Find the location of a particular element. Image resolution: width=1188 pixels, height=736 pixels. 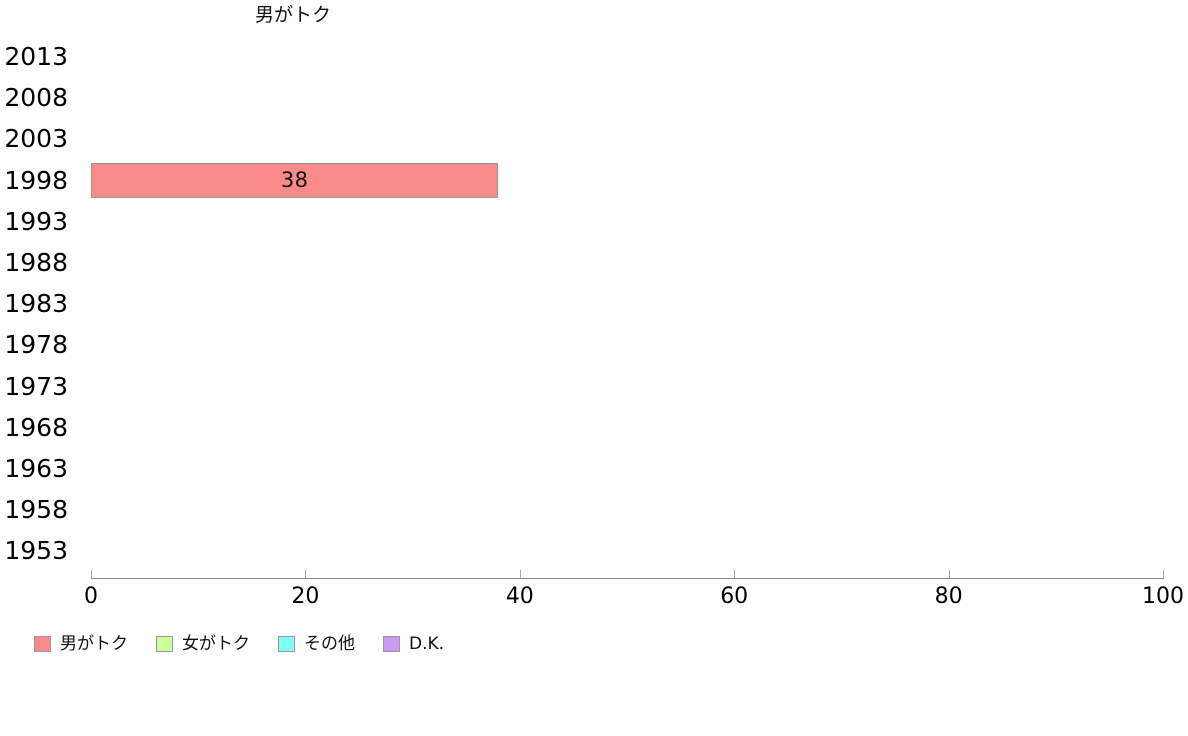

x-axis-tick-label: 80 is located at coordinates (948, 596).